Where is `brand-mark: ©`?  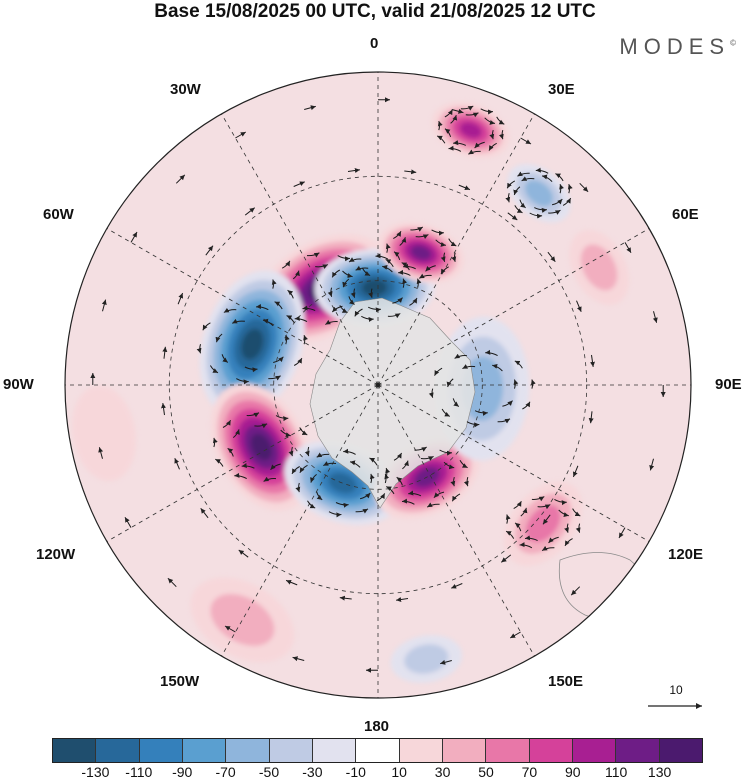
brand-mark: © is located at coordinates (733, 43).